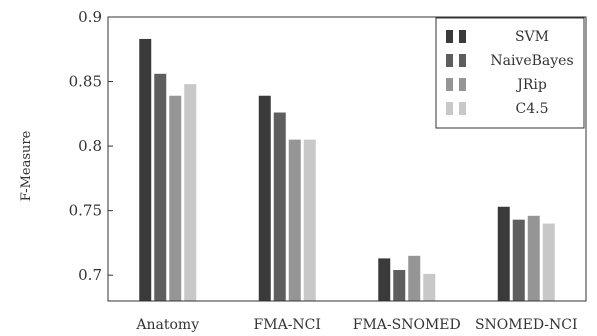 Image resolution: width=597 pixels, height=336 pixels. Describe the element at coordinates (167, 325) in the screenshot. I see `x-category-label: Anatomy` at that location.